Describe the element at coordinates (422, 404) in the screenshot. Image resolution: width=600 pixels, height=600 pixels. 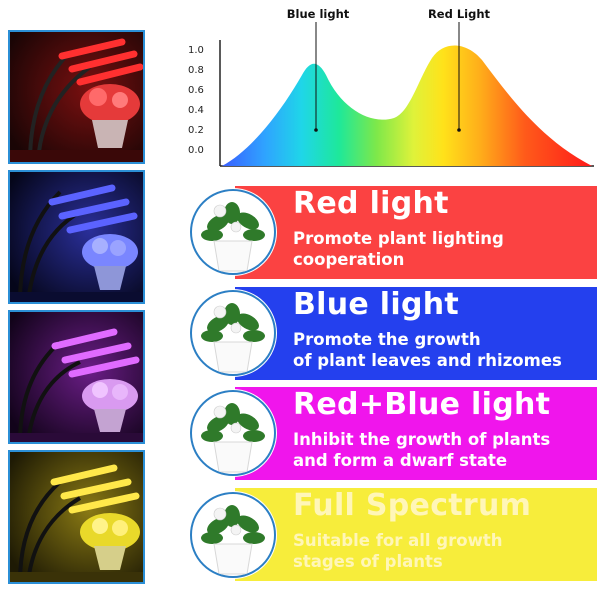
I see `panel-title: Red+Blue light` at that location.